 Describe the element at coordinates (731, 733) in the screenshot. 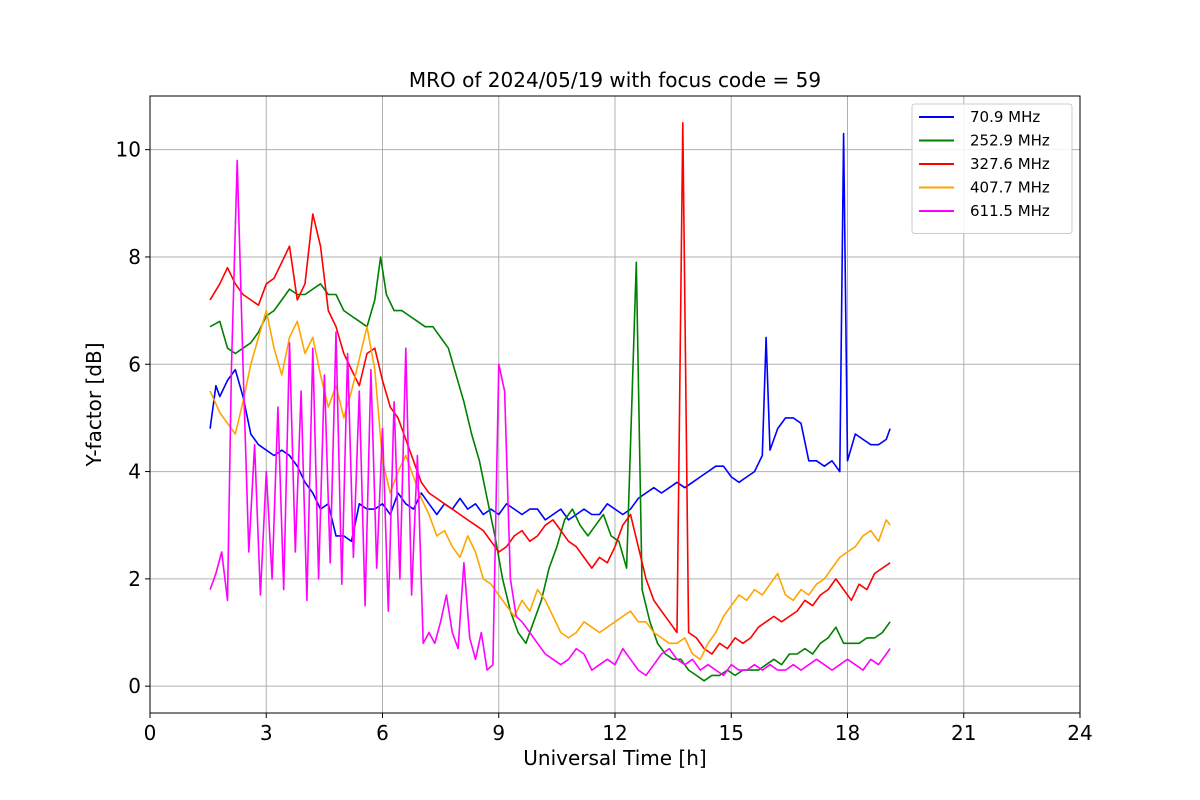

I see `x-tick-label: 15` at that location.